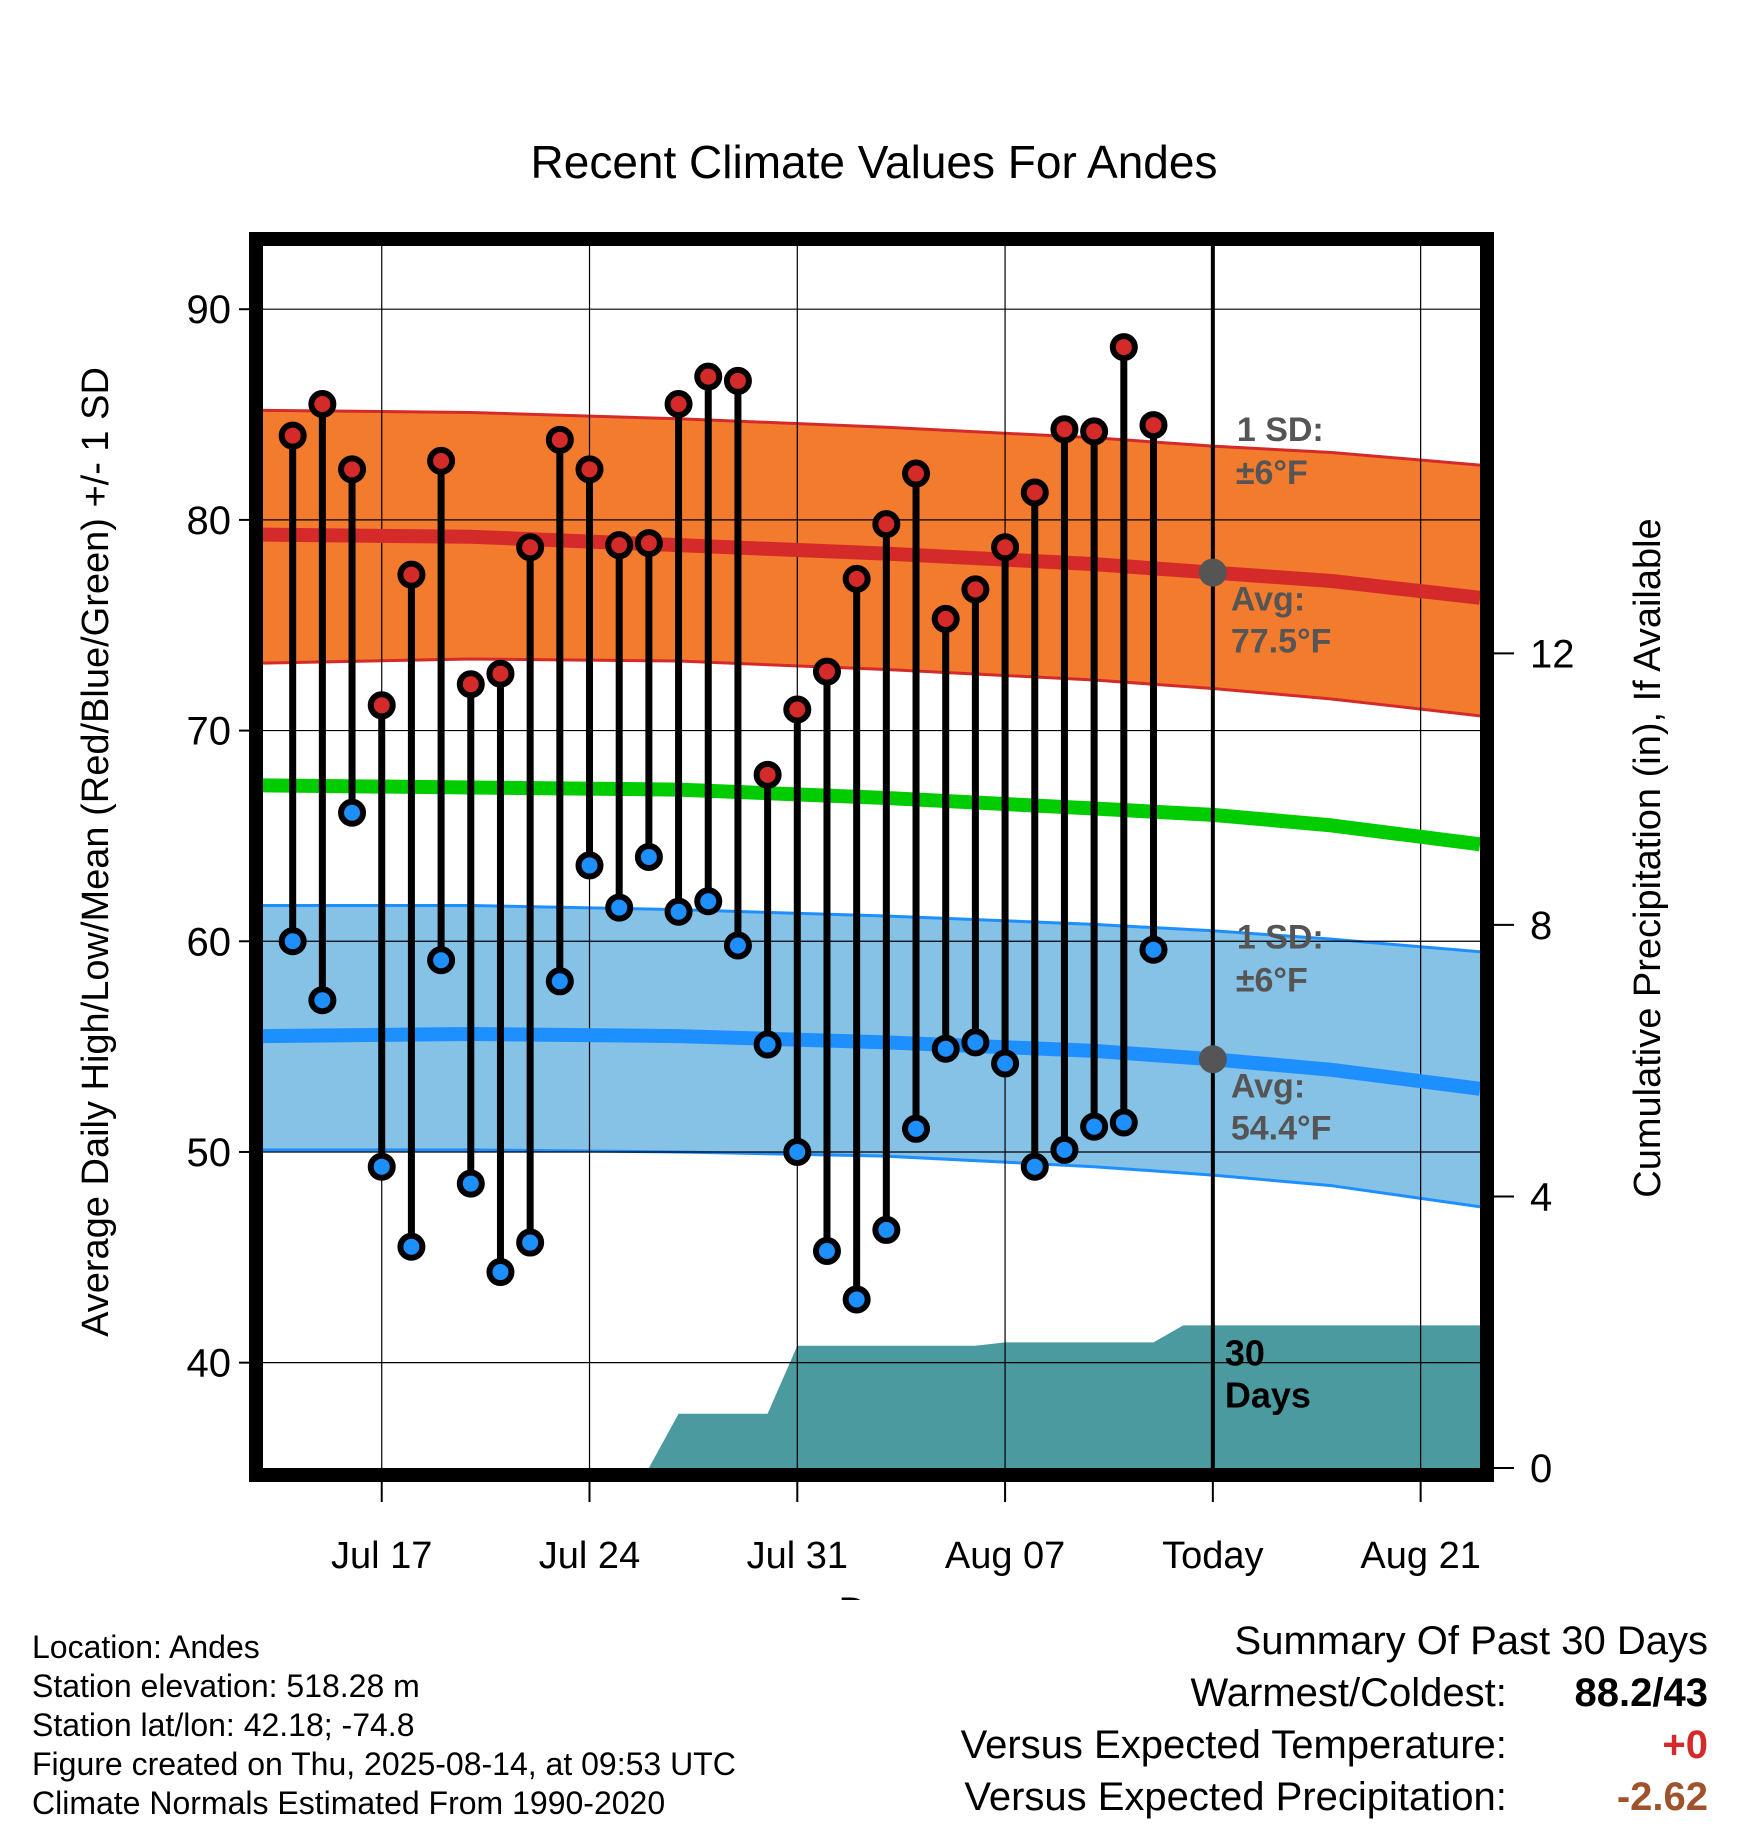 Image resolution: width=1748 pixels, height=1828 pixels. Describe the element at coordinates (209, 310) in the screenshot. I see `y-tick-label: 90` at that location.